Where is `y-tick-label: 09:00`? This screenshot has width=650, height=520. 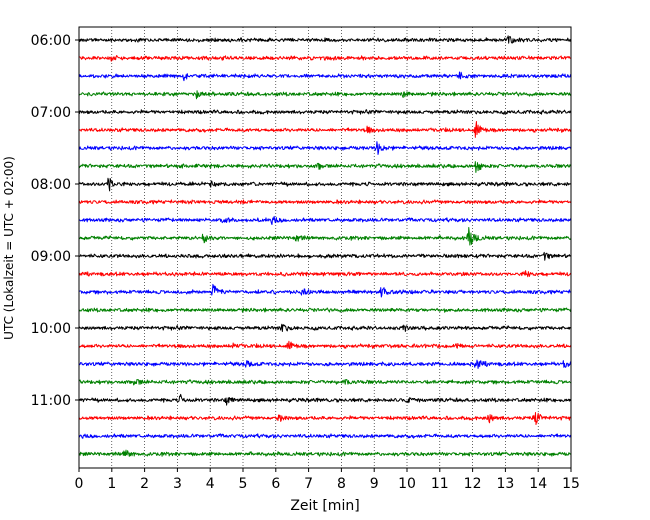 y-tick-label: 09:00 is located at coordinates (51, 257).